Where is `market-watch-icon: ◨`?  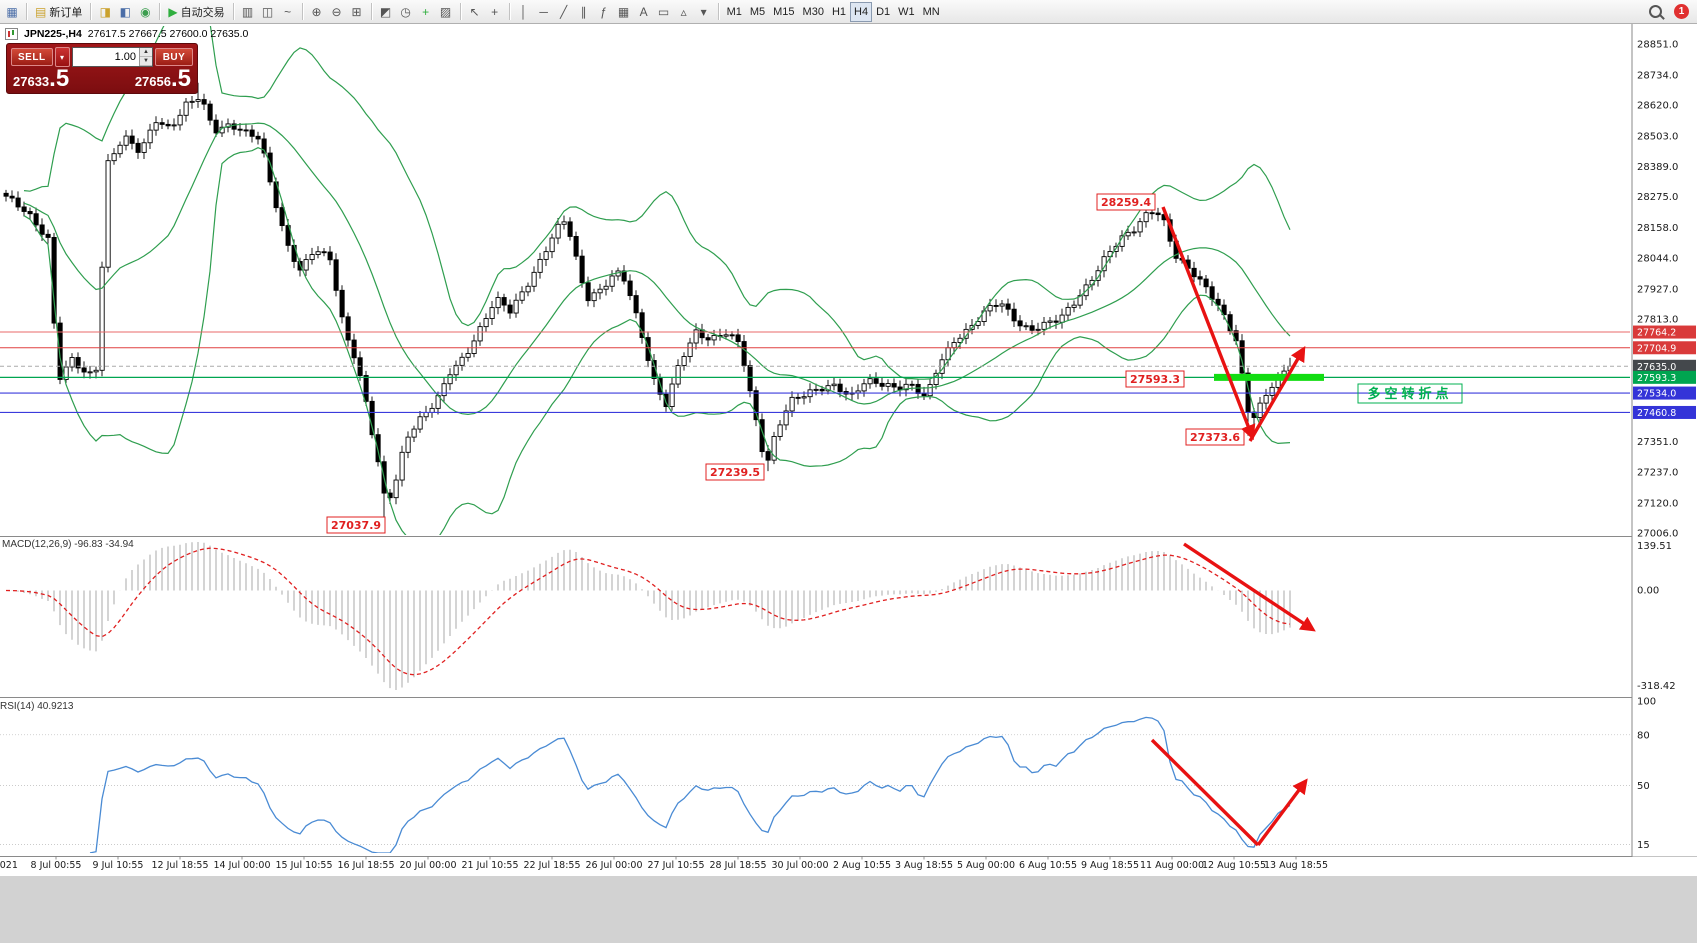 market-watch-icon: ◨ is located at coordinates (105, 12).